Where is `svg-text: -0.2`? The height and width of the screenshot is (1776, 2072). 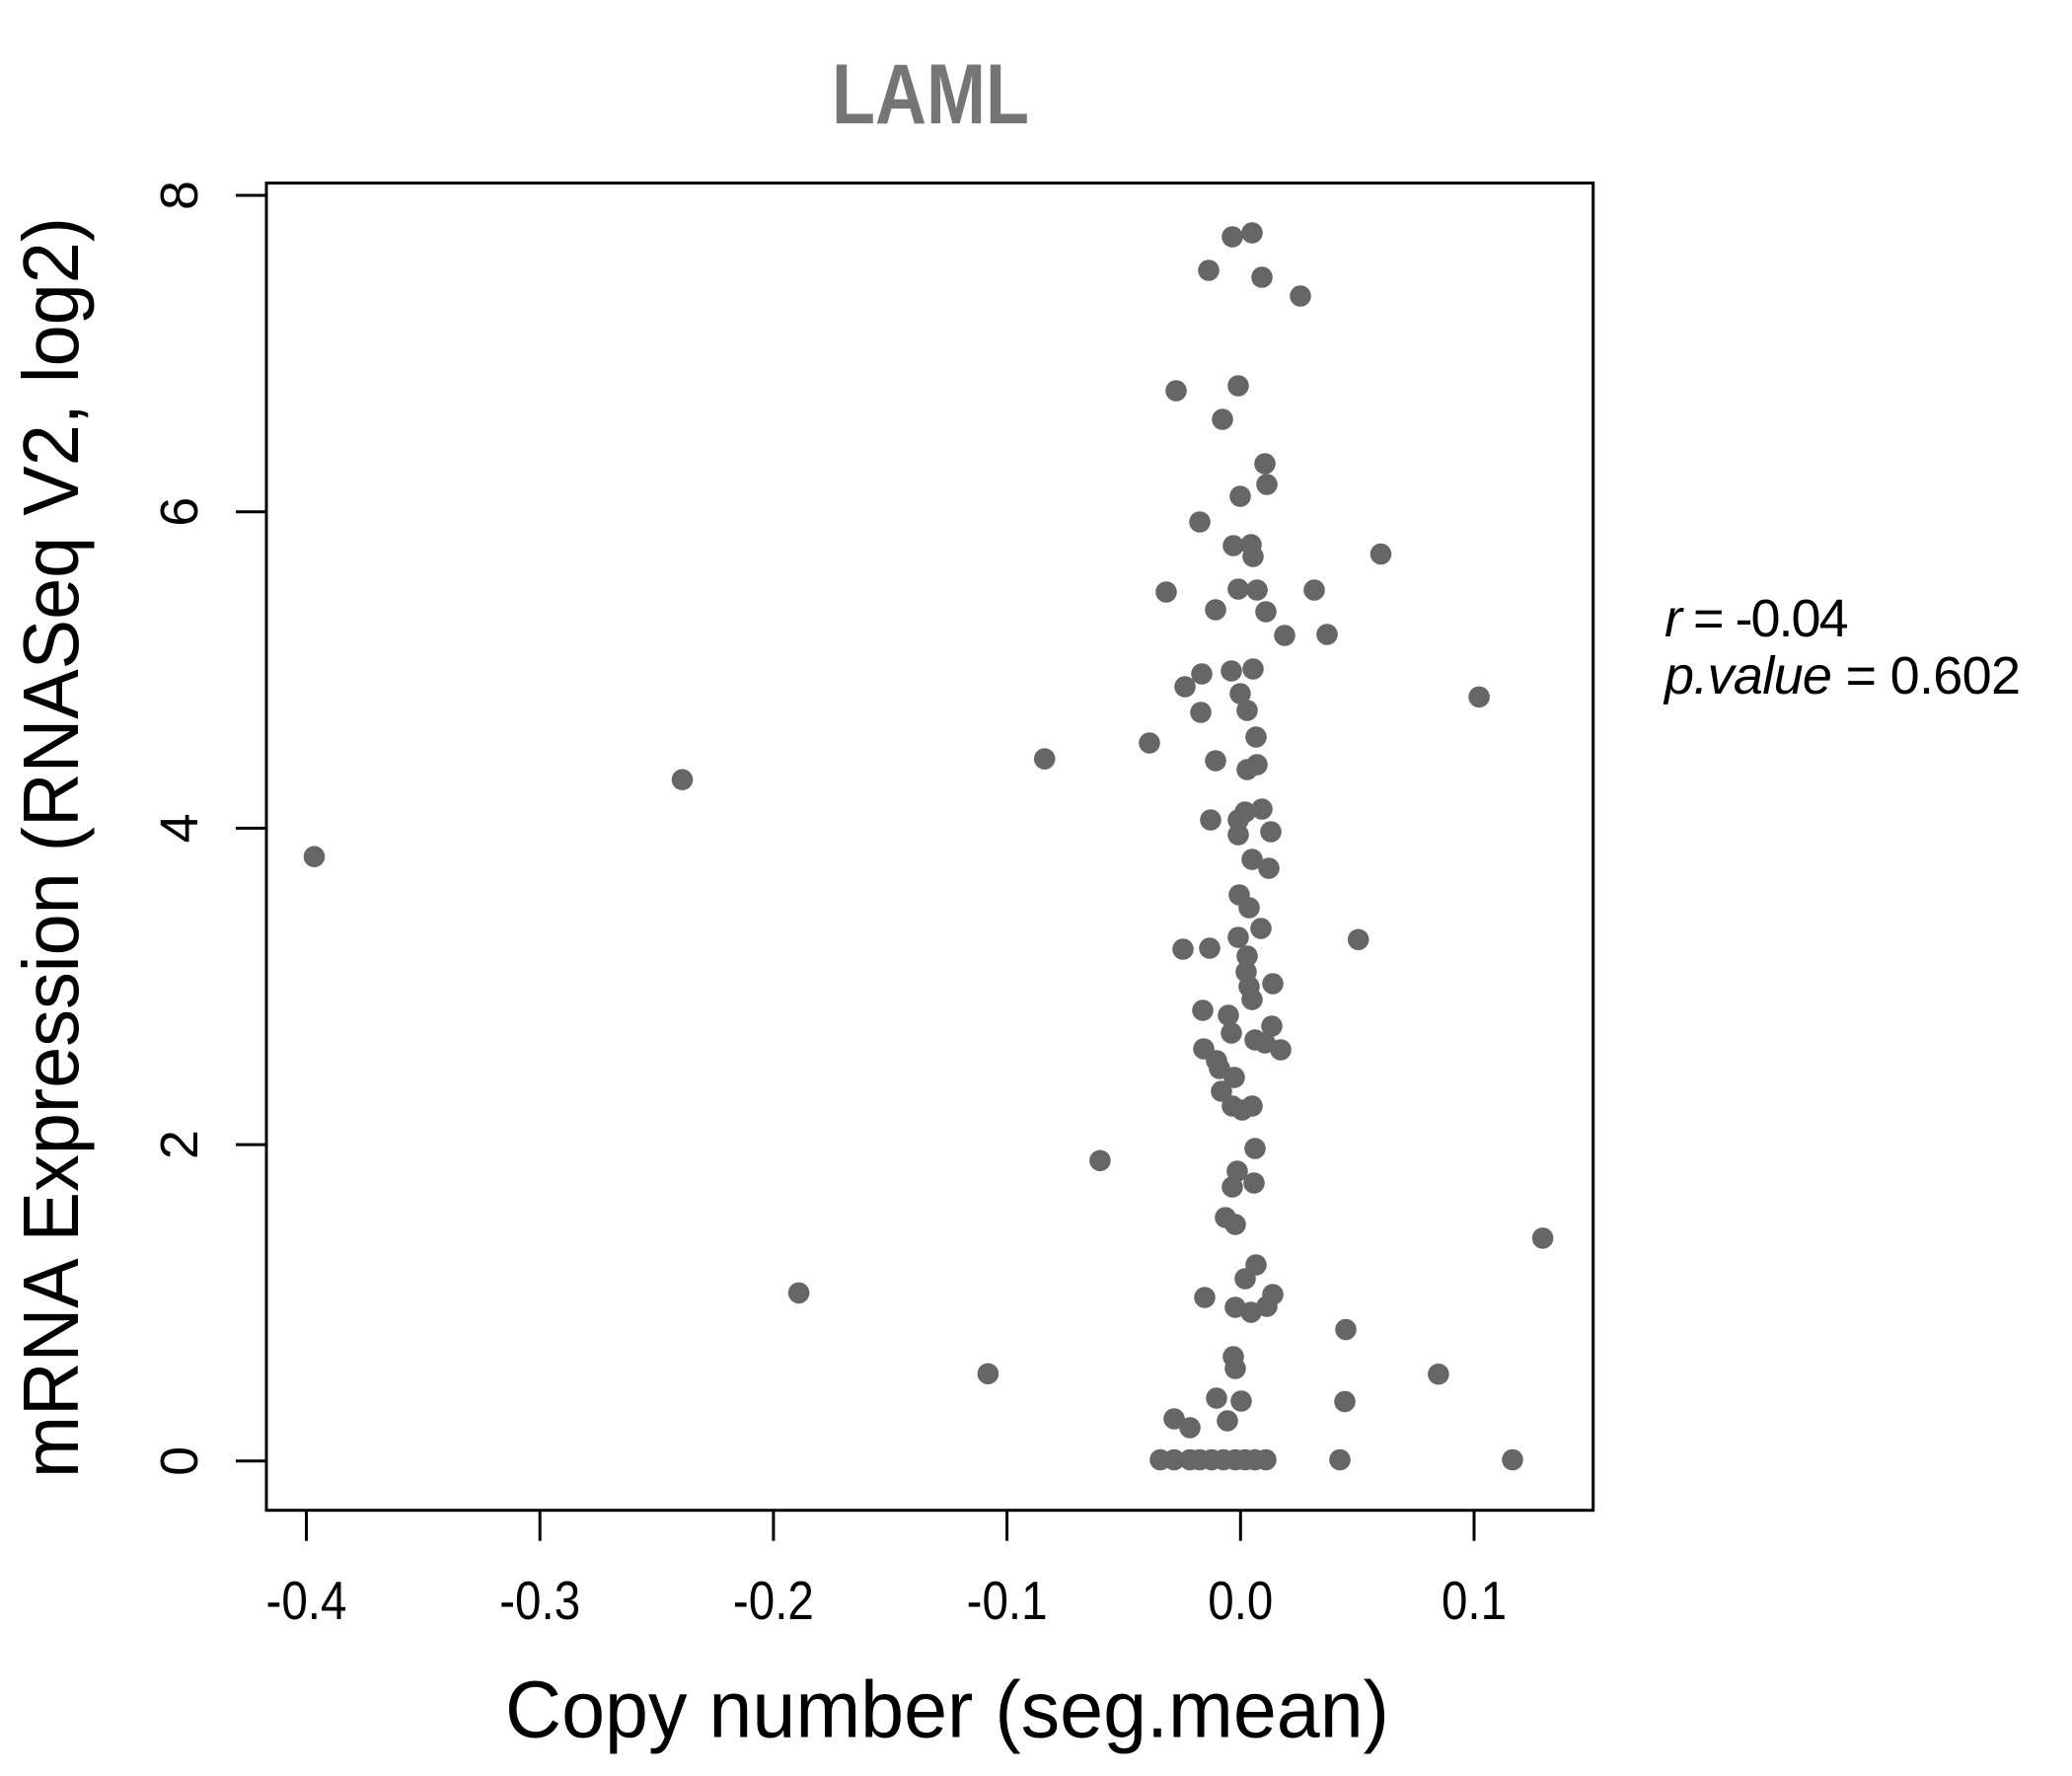
svg-text: -0.2 is located at coordinates (774, 1601).